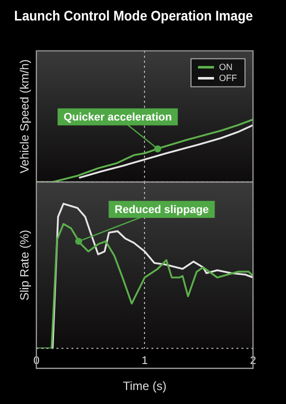 This screenshot has width=286, height=404. Describe the element at coordinates (145, 361) in the screenshot. I see `x-tick-label: 1` at that location.